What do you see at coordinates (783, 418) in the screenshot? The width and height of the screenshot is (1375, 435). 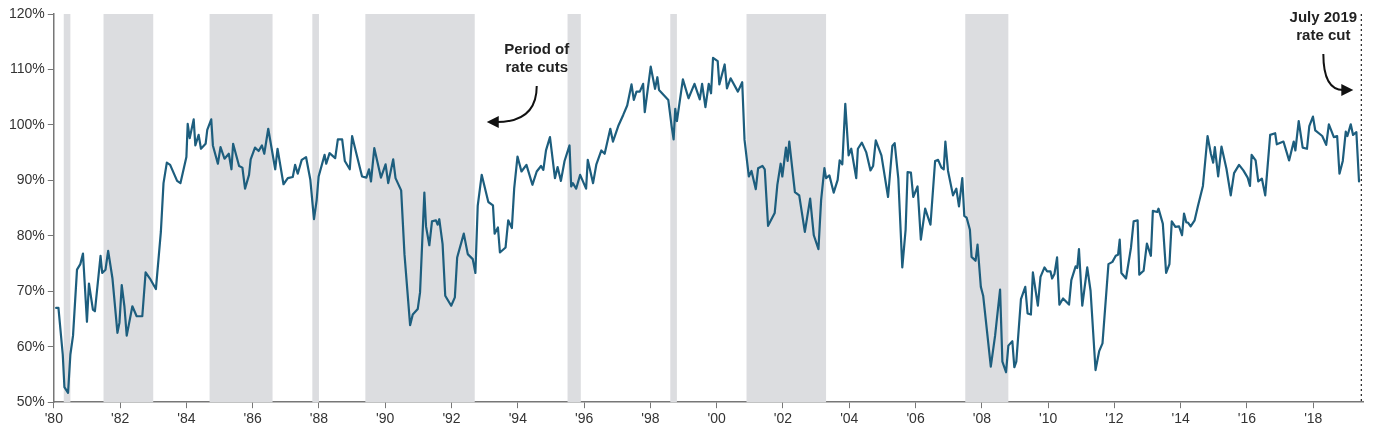 I see `x-tick-label: '02` at bounding box center [783, 418].